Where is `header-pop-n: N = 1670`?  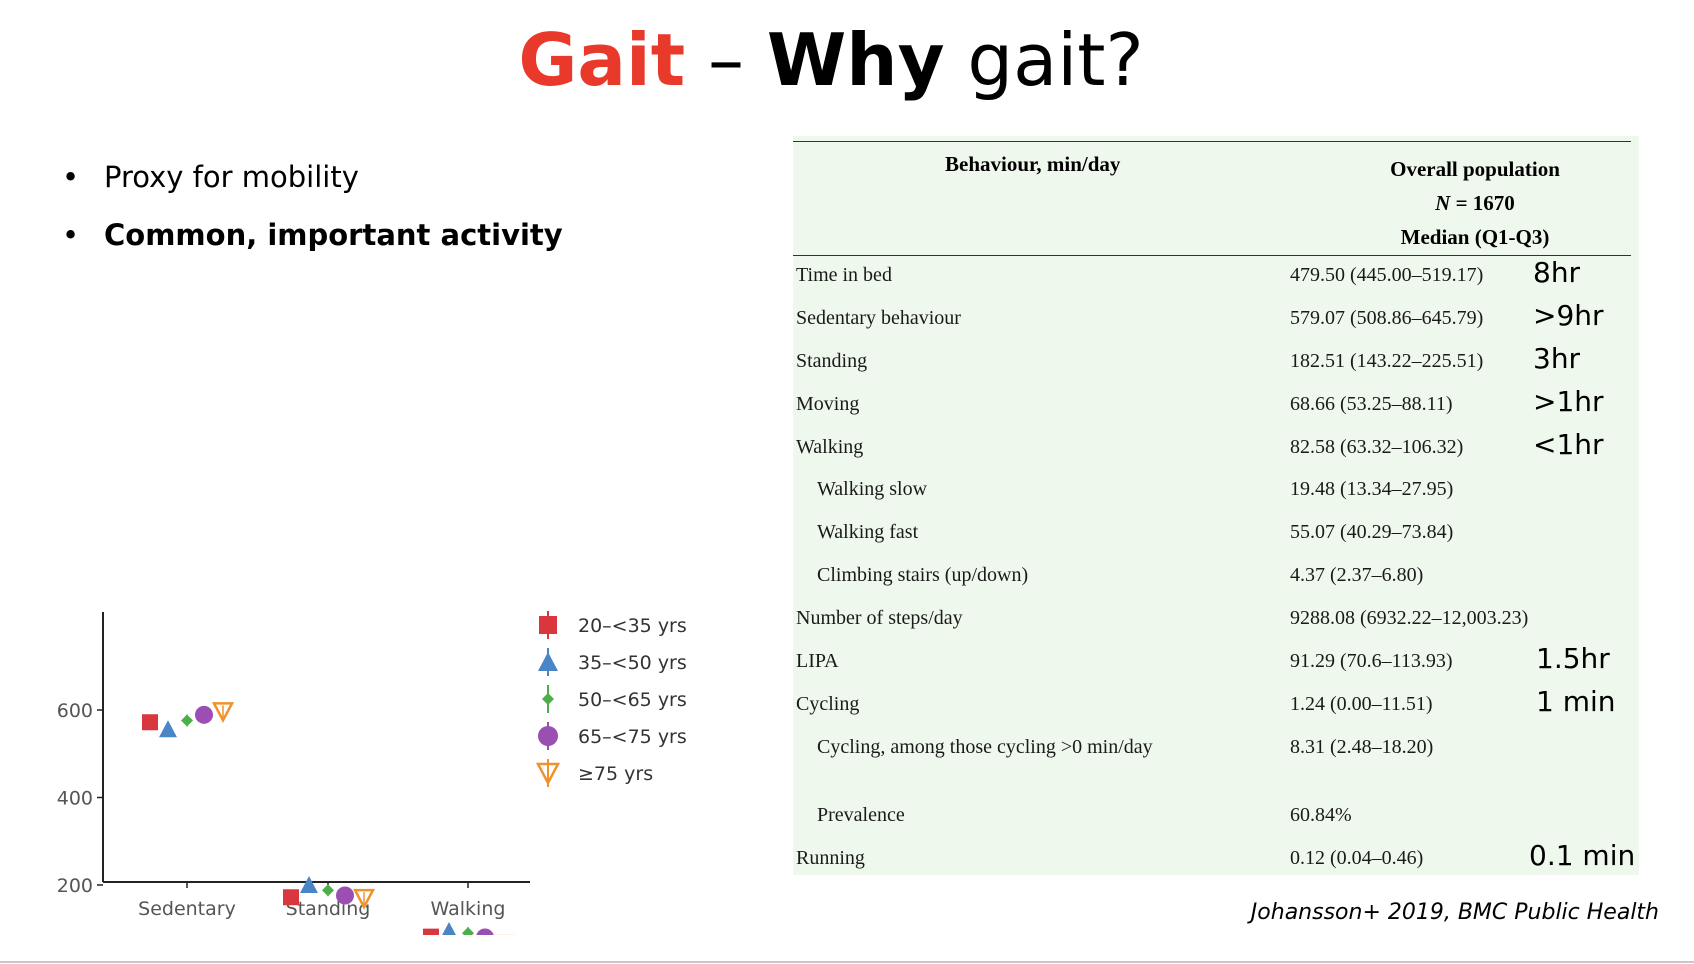
header-pop-n: N = 1670 is located at coordinates (1475, 203).